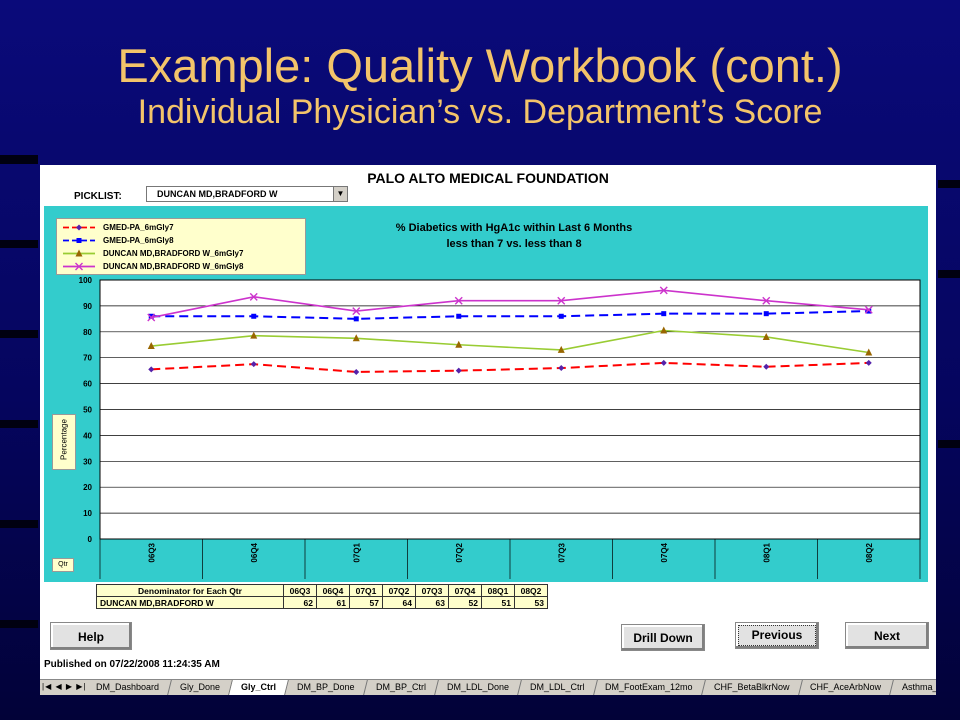  What do you see at coordinates (87, 487) in the screenshot?
I see `y-tick-label: 20` at bounding box center [87, 487].